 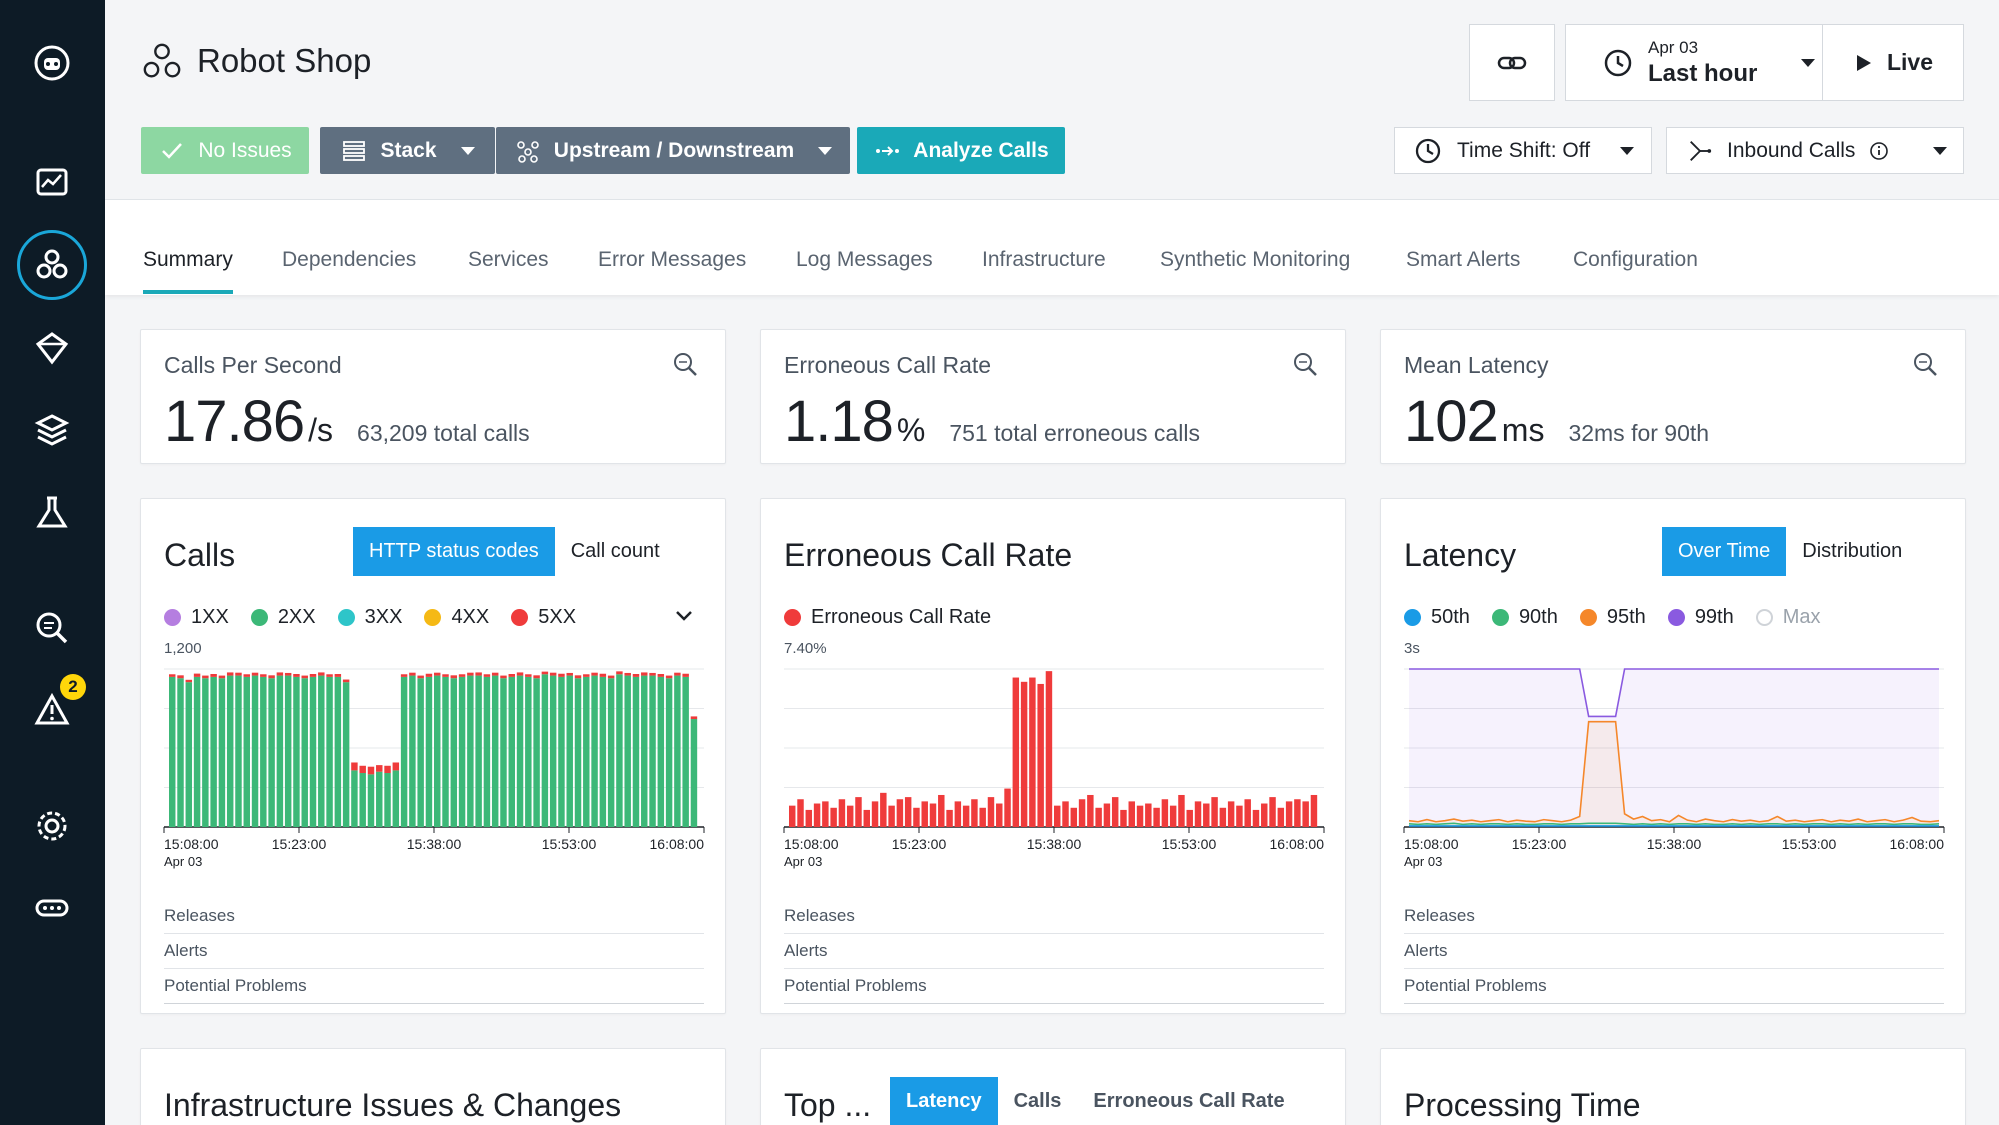 What do you see at coordinates (1635, 259) in the screenshot?
I see `tab-configuration: Configuration` at bounding box center [1635, 259].